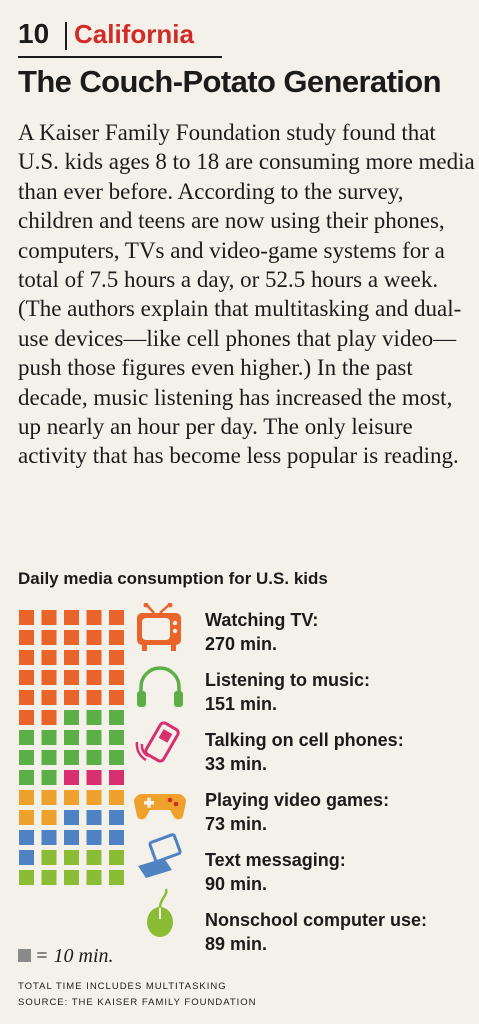 The height and width of the screenshot is (1024, 479). Describe the element at coordinates (340, 752) in the screenshot. I see `legend-row-cell-phones: Talking on cell phones: 33 min.` at that location.